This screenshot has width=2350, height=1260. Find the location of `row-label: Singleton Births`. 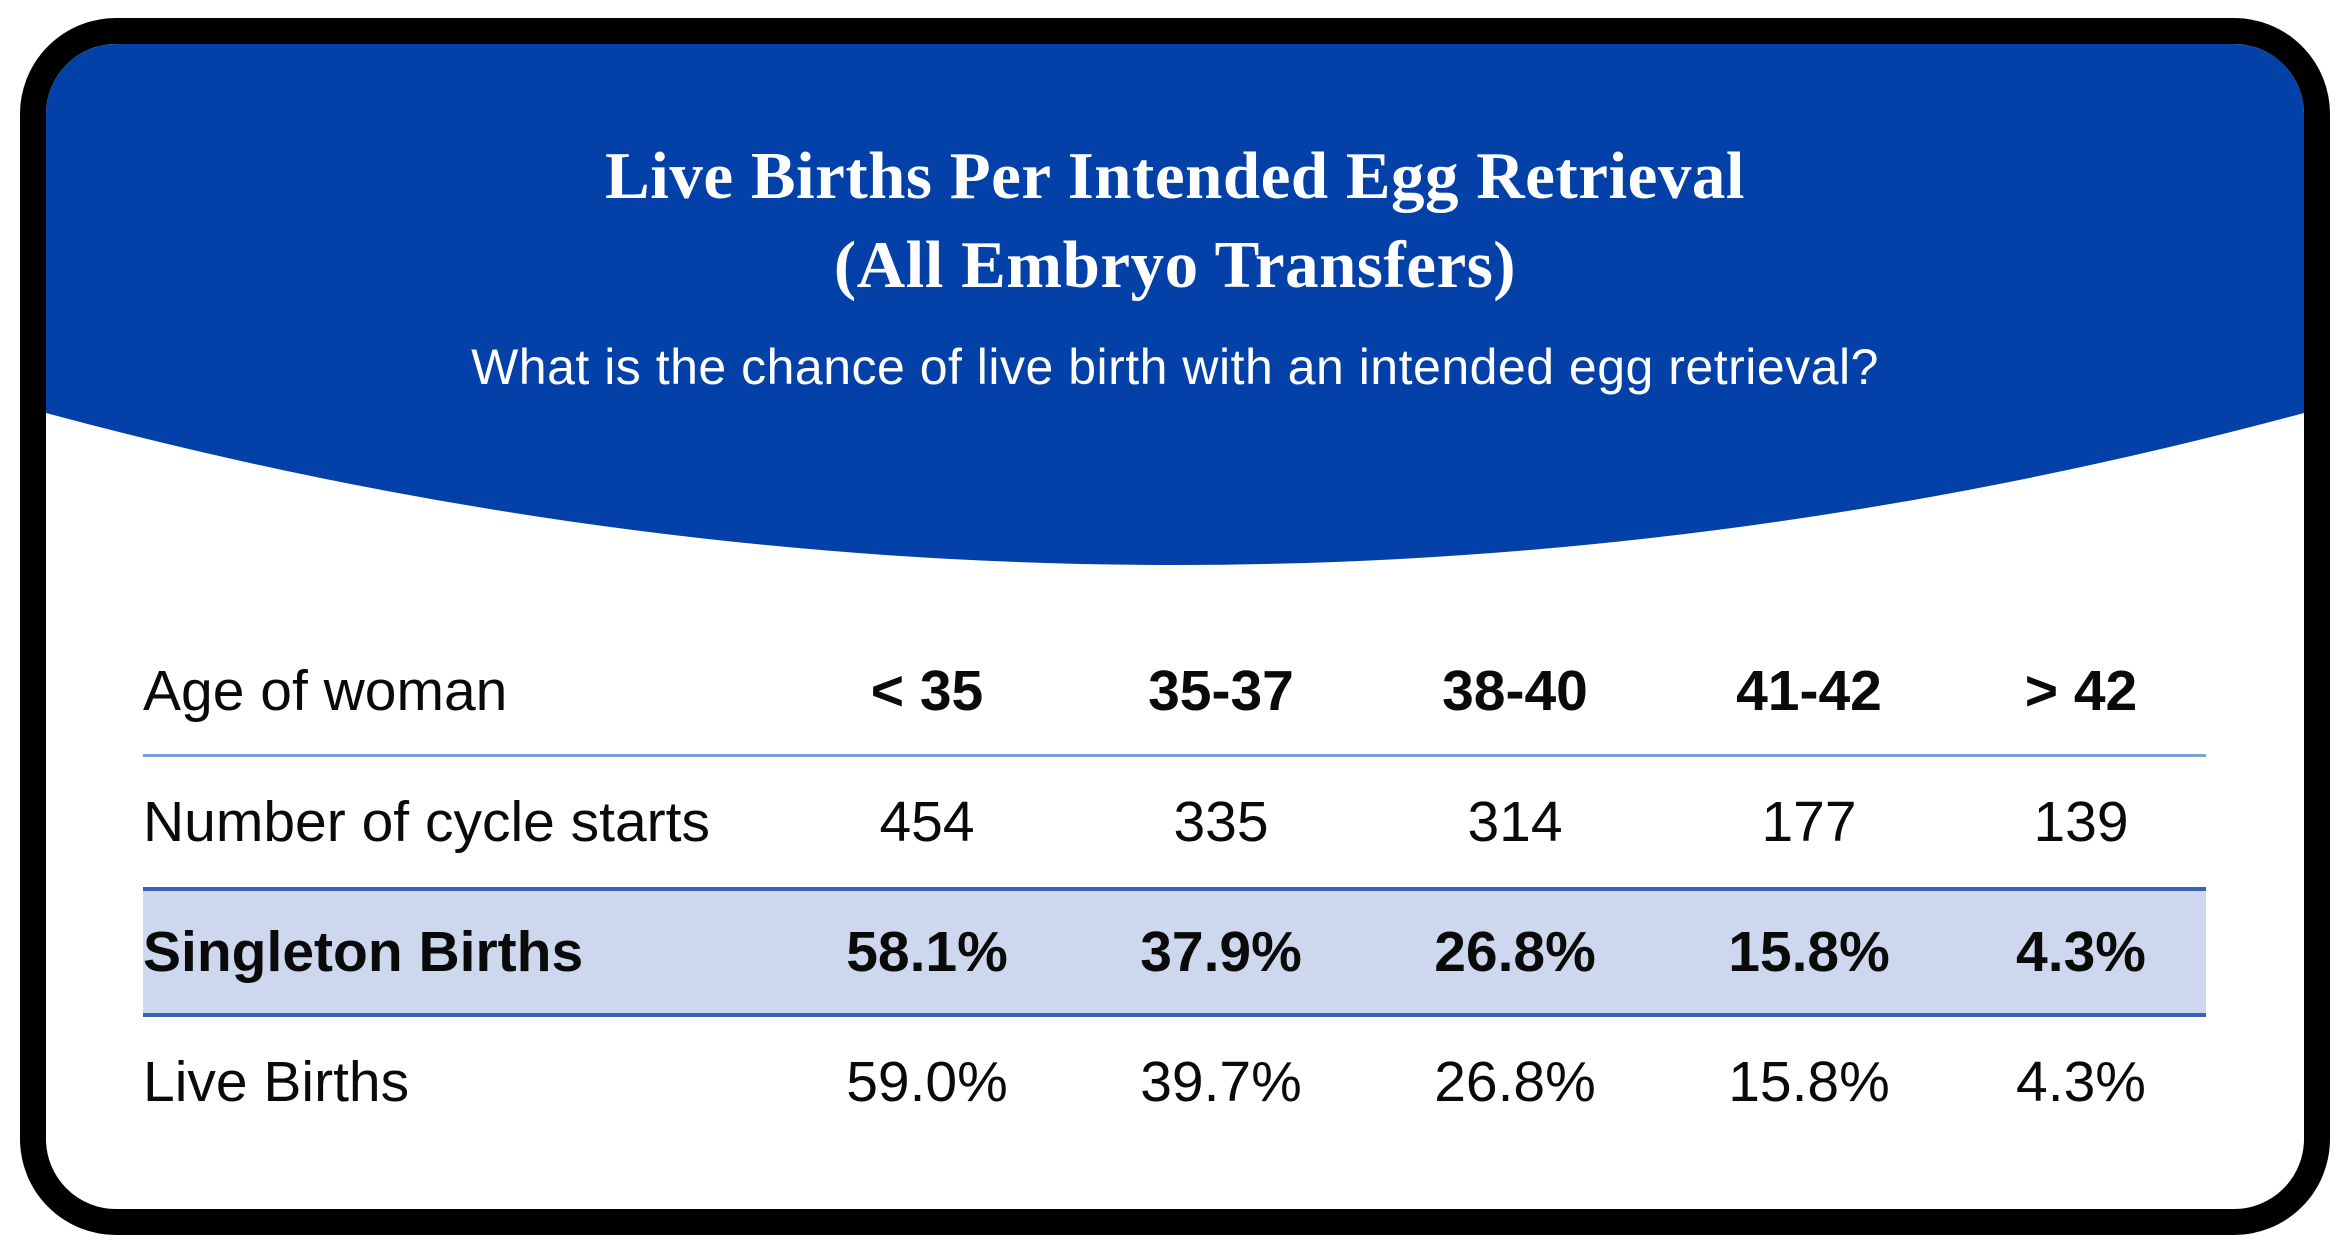

row-label: Singleton Births is located at coordinates (363, 952).